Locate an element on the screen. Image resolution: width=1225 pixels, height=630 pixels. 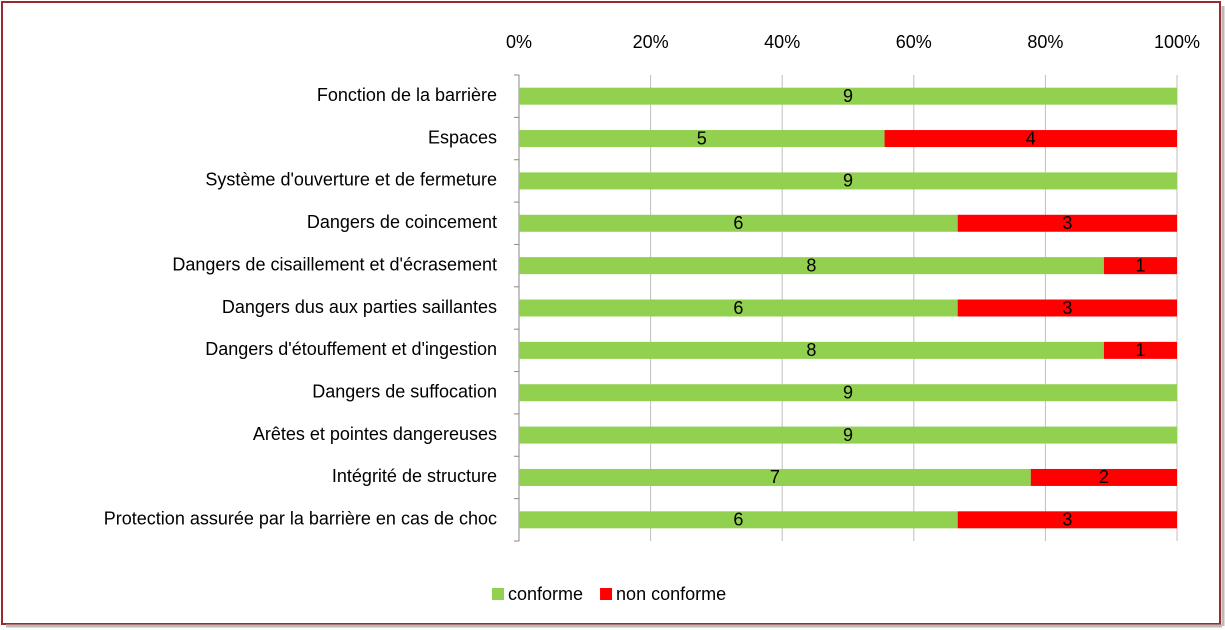
legend-label: conforme is located at coordinates (545, 594).